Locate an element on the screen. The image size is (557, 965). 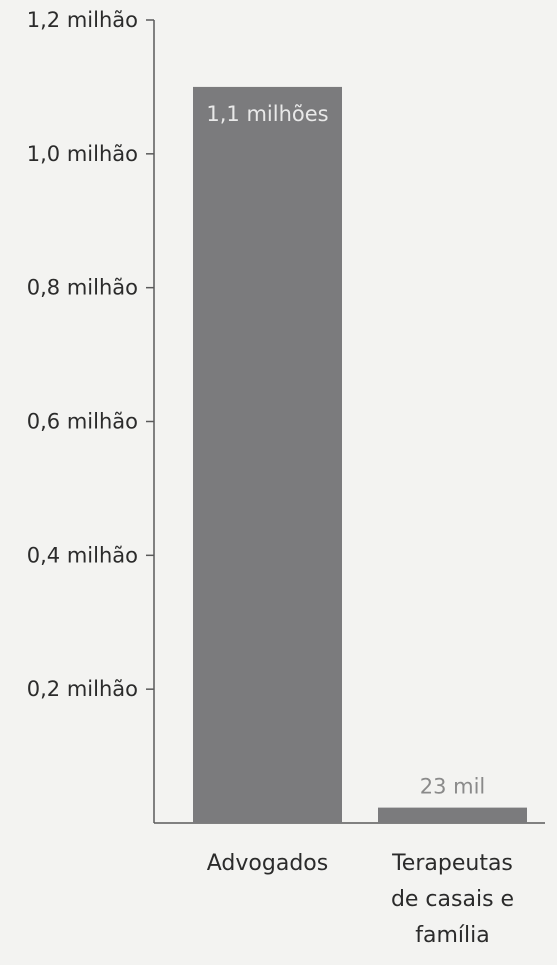
category-label-line: família is located at coordinates (452, 935).